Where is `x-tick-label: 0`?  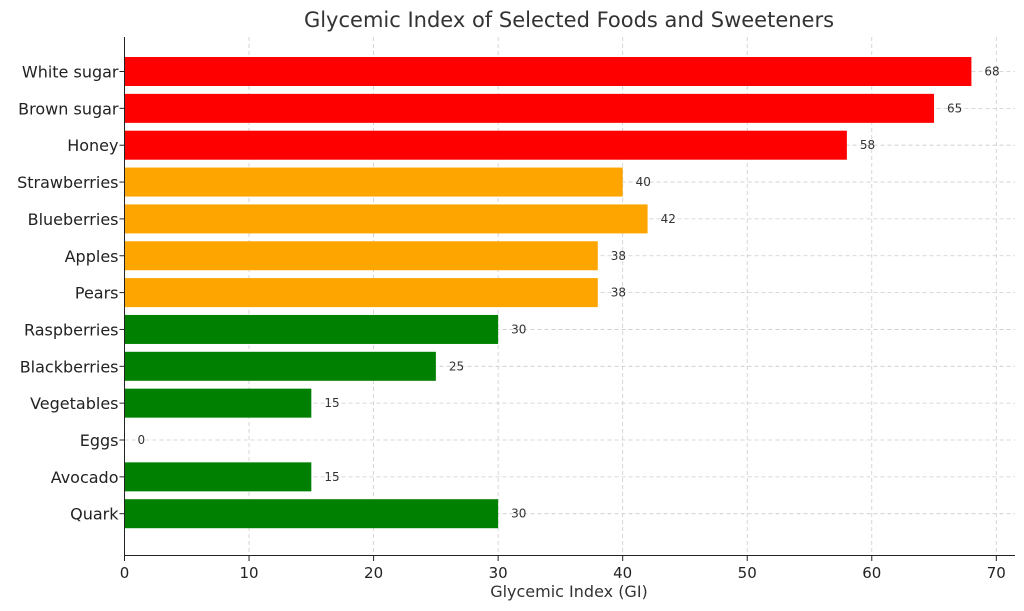
x-tick-label: 0 is located at coordinates (125, 573).